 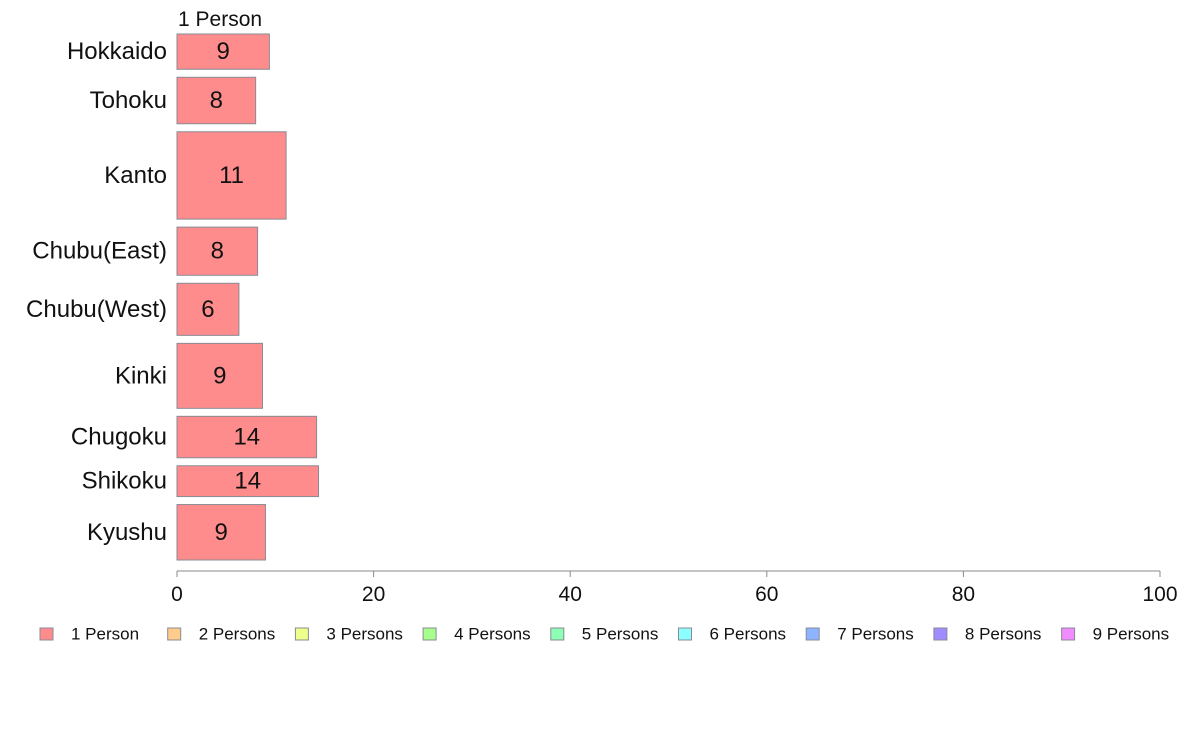 What do you see at coordinates (748, 634) in the screenshot?
I see `legend-label: 6 Persons` at bounding box center [748, 634].